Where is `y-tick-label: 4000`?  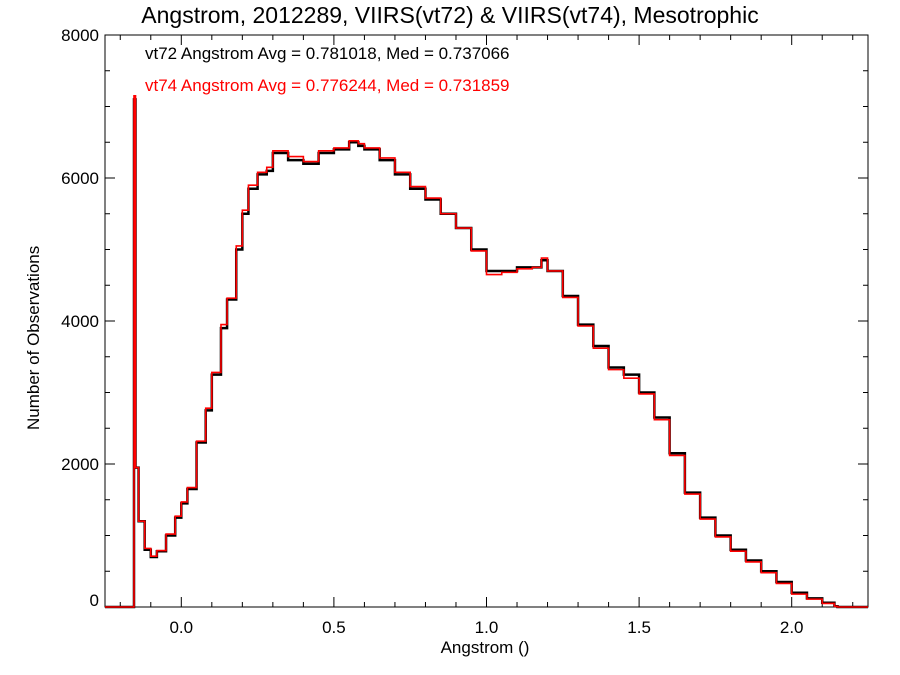 y-tick-label: 4000 is located at coordinates (80, 321).